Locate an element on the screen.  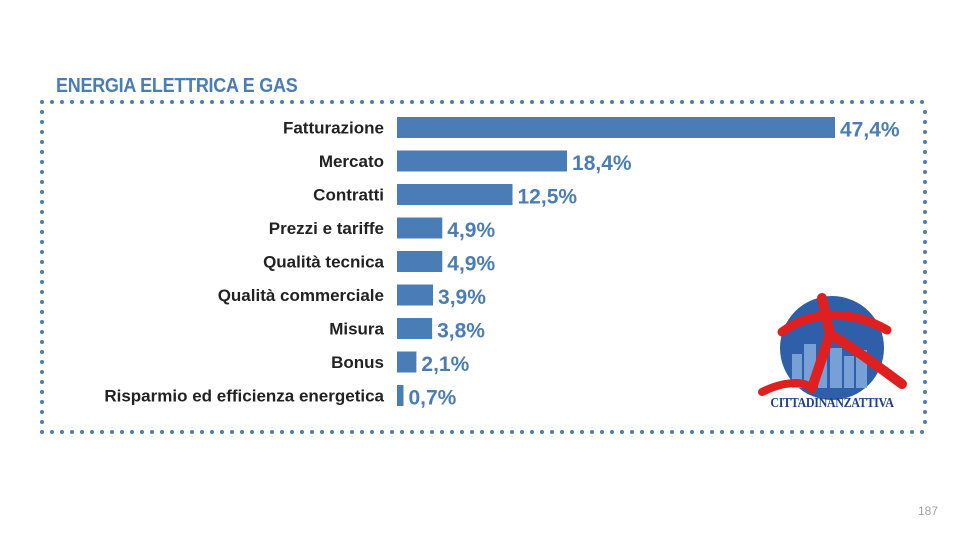
category-label: Qualità tecnica is located at coordinates (323, 262).